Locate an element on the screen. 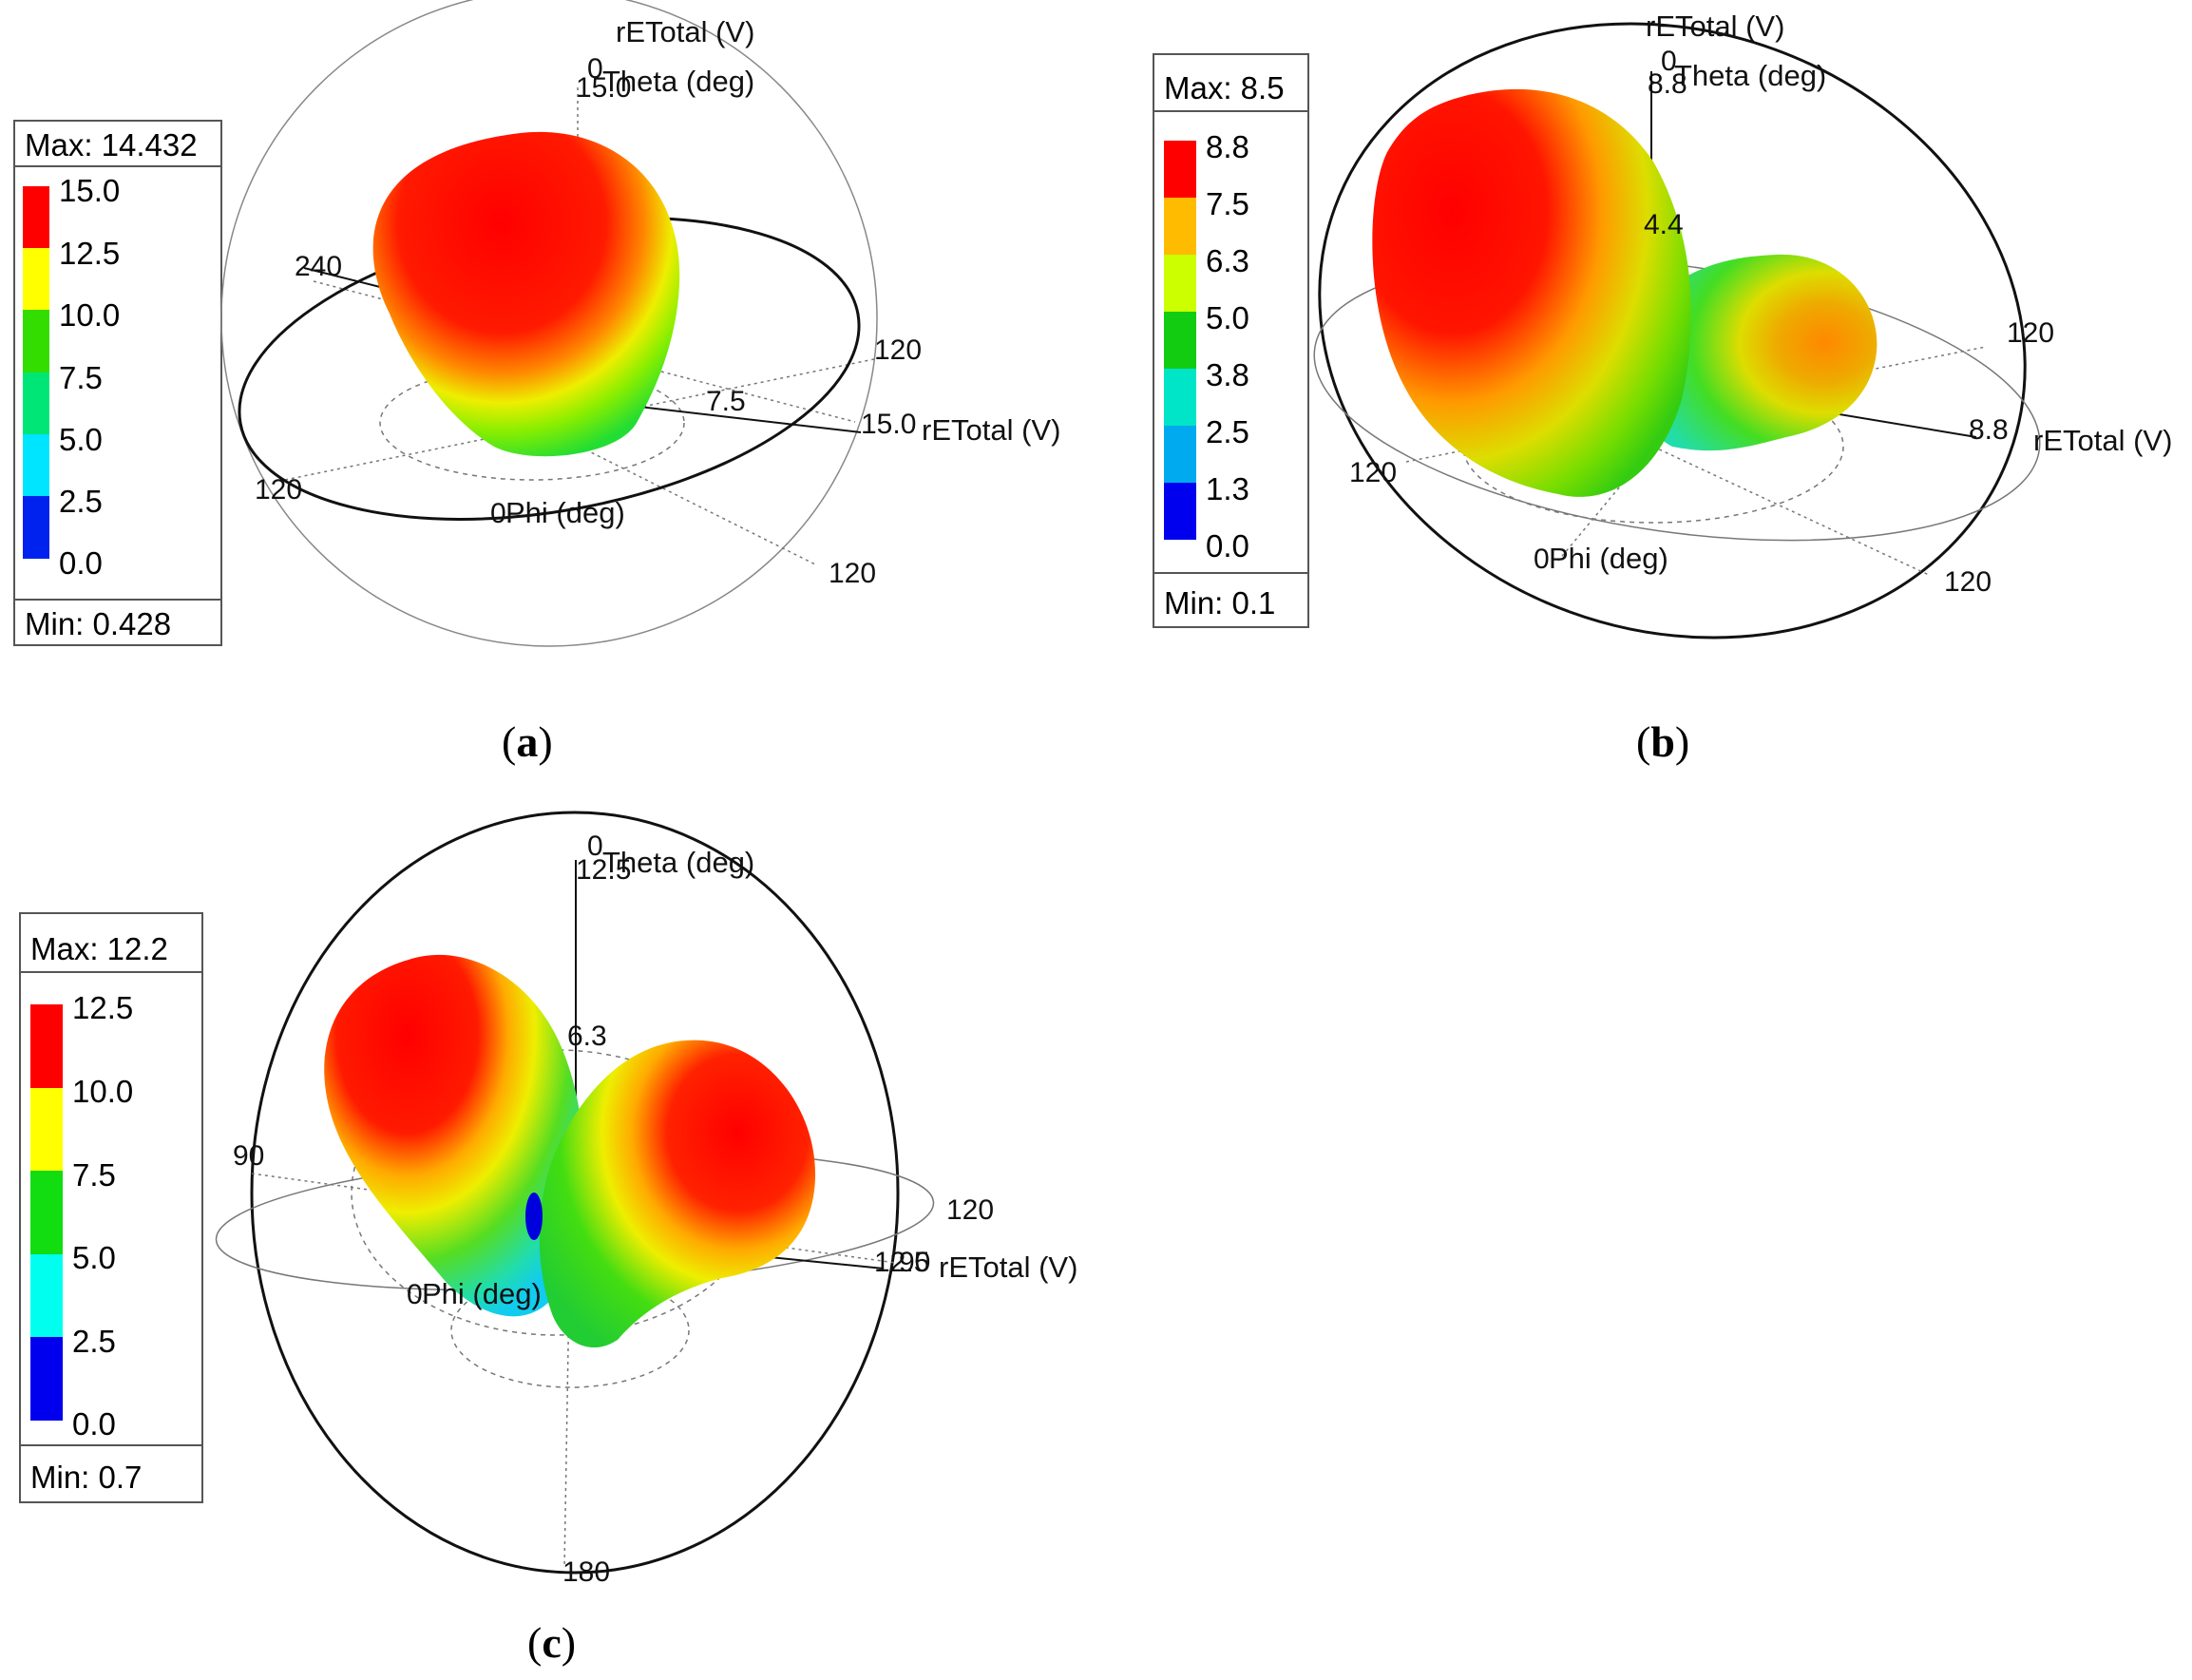 Image resolution: width=2192 pixels, height=1680 pixels. radial-title-a: rETotal (V) is located at coordinates (991, 430).